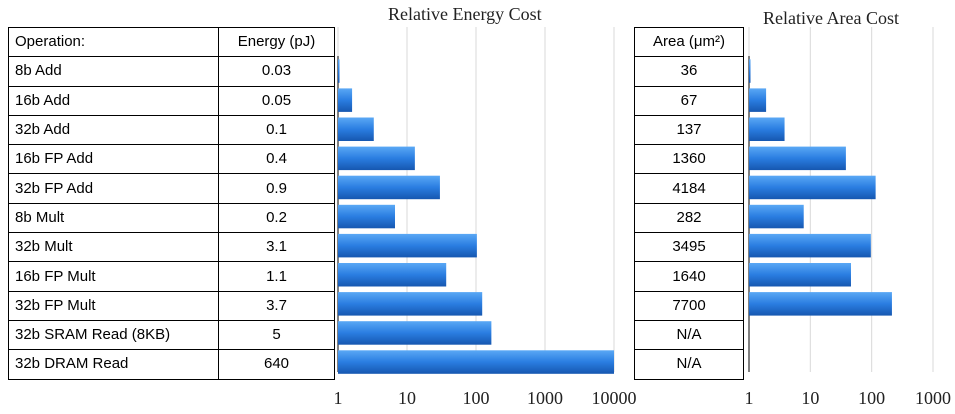 The image size is (955, 414). I want to click on energy-row-32b-dram-read: 32b DRAM Read 640, so click(171, 364).